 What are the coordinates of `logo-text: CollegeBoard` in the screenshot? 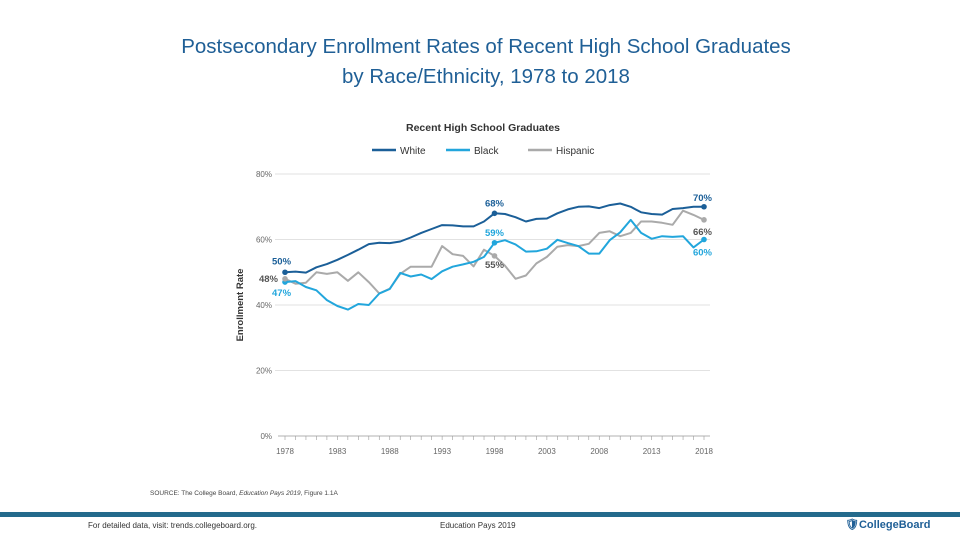 It's located at (894, 525).